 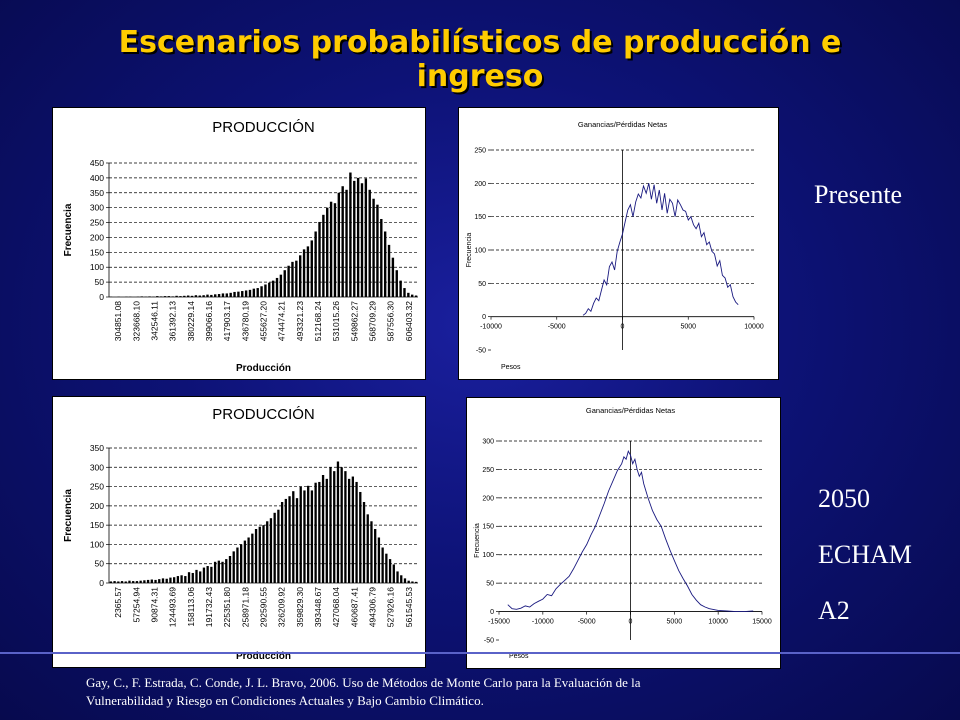 I want to click on y-tick-label: 300, so click(x=488, y=441).